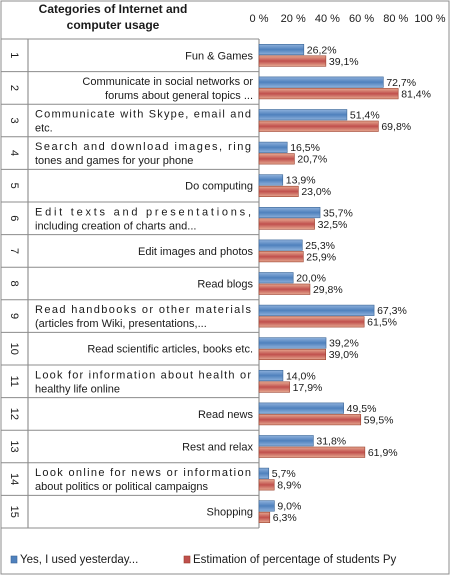 Image resolution: width=451 pixels, height=581 pixels. I want to click on category-number: 11, so click(14, 381).